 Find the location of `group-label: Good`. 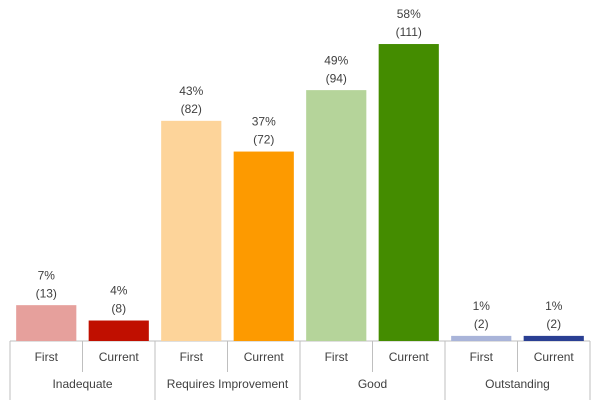

group-label: Good is located at coordinates (372, 384).